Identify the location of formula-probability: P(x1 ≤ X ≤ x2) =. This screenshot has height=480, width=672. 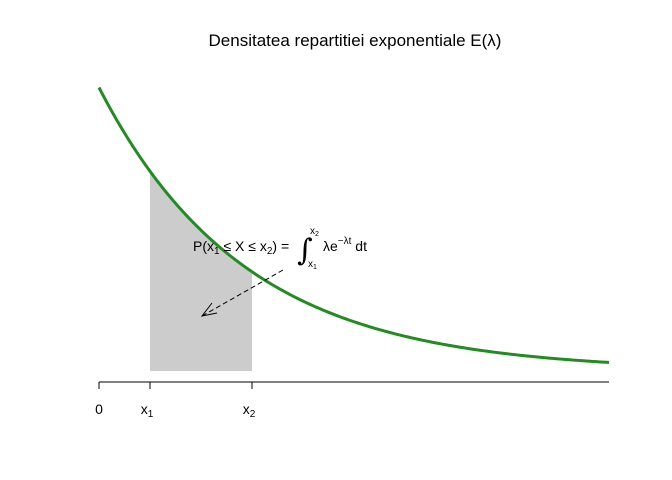
(241, 247).